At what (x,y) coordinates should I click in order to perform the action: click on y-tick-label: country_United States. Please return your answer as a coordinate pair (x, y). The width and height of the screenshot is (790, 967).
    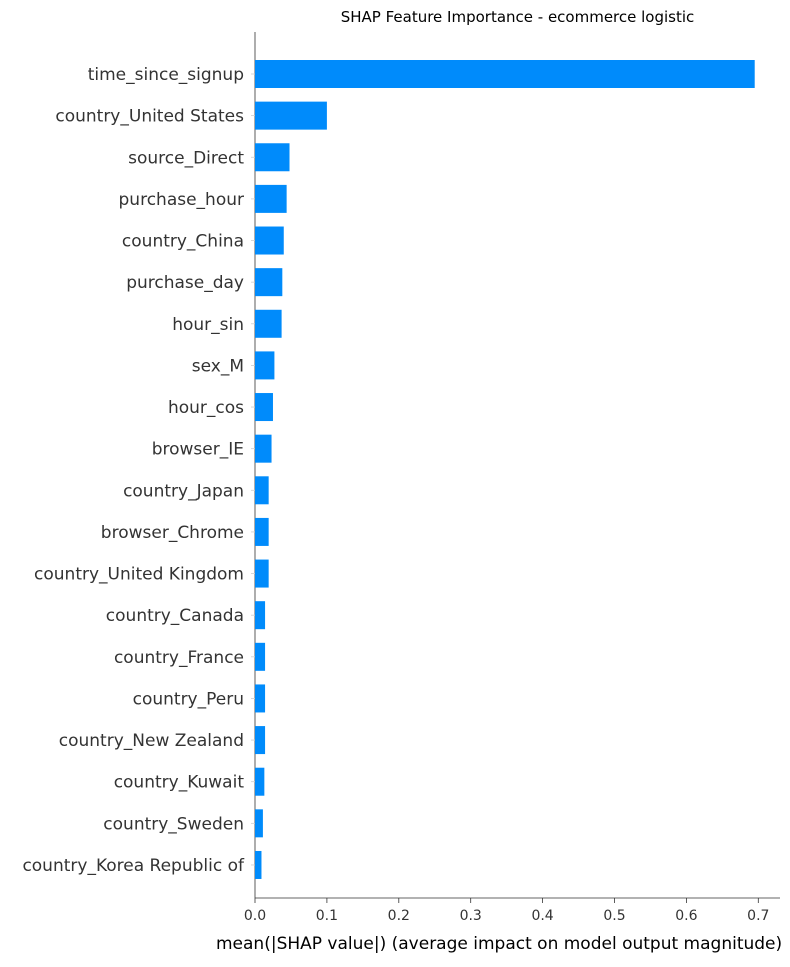
    Looking at the image, I should click on (149, 117).